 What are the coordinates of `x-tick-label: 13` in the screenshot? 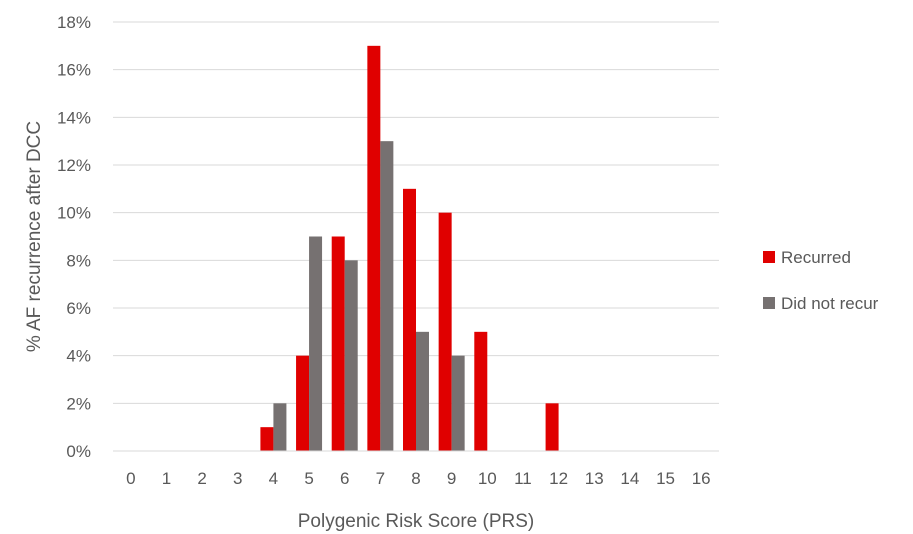 It's located at (594, 478).